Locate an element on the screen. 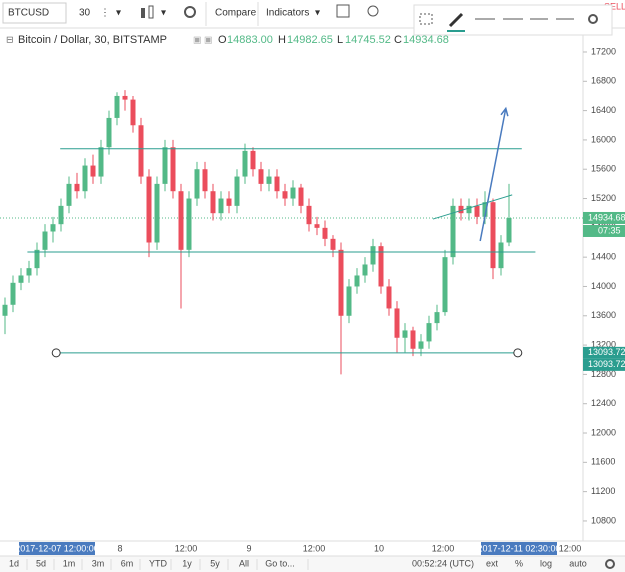 This screenshot has width=625, height=572. range-button: 1d is located at coordinates (14, 563).